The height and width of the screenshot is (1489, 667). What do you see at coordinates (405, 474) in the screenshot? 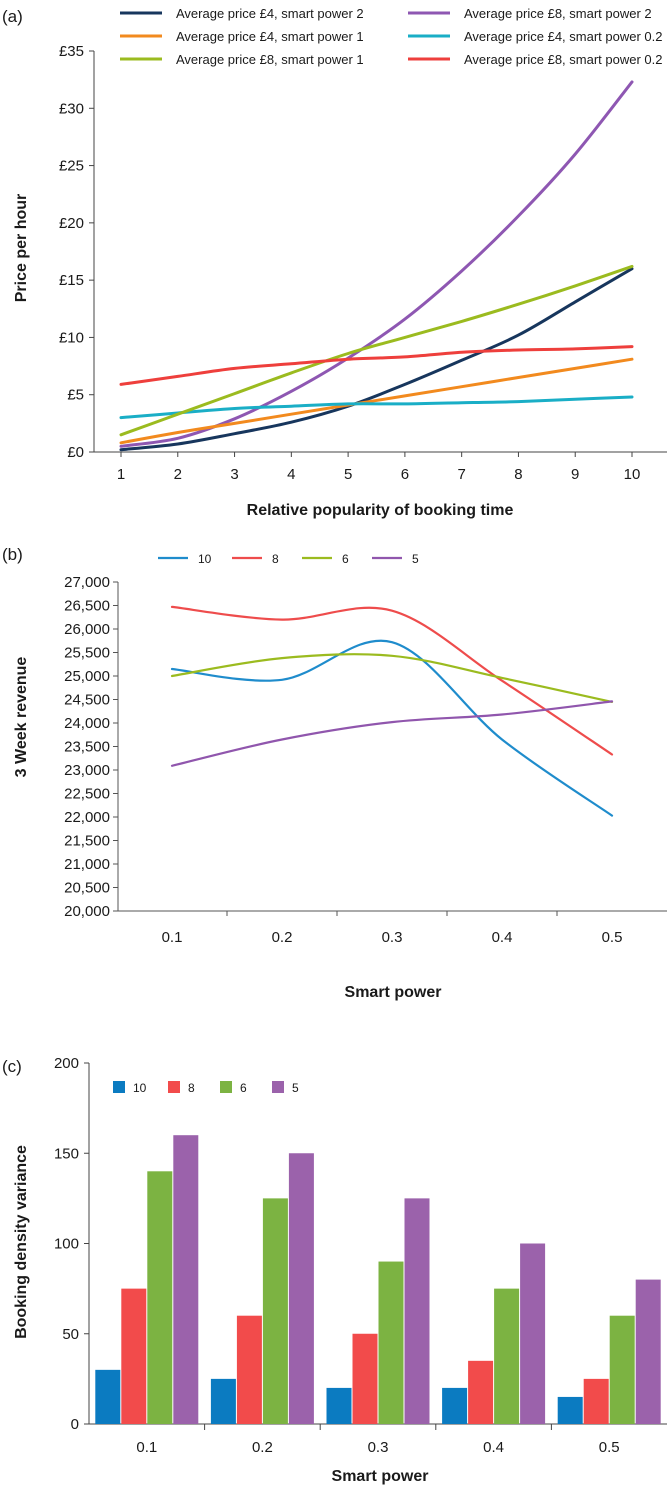
I see `chart-a-xtick-label: 6` at bounding box center [405, 474].